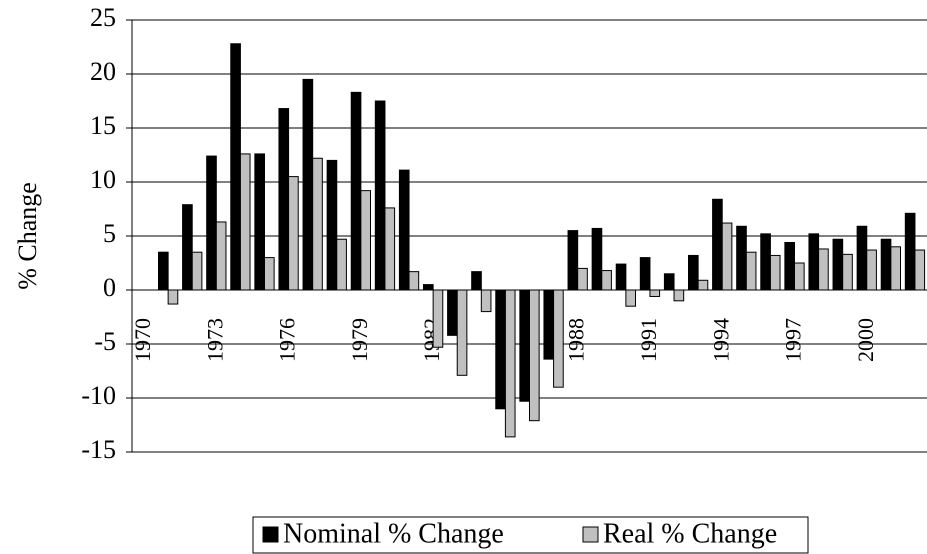 This screenshot has height=554, width=927. Describe the element at coordinates (103, 179) in the screenshot. I see `y-tick-label: 10` at that location.